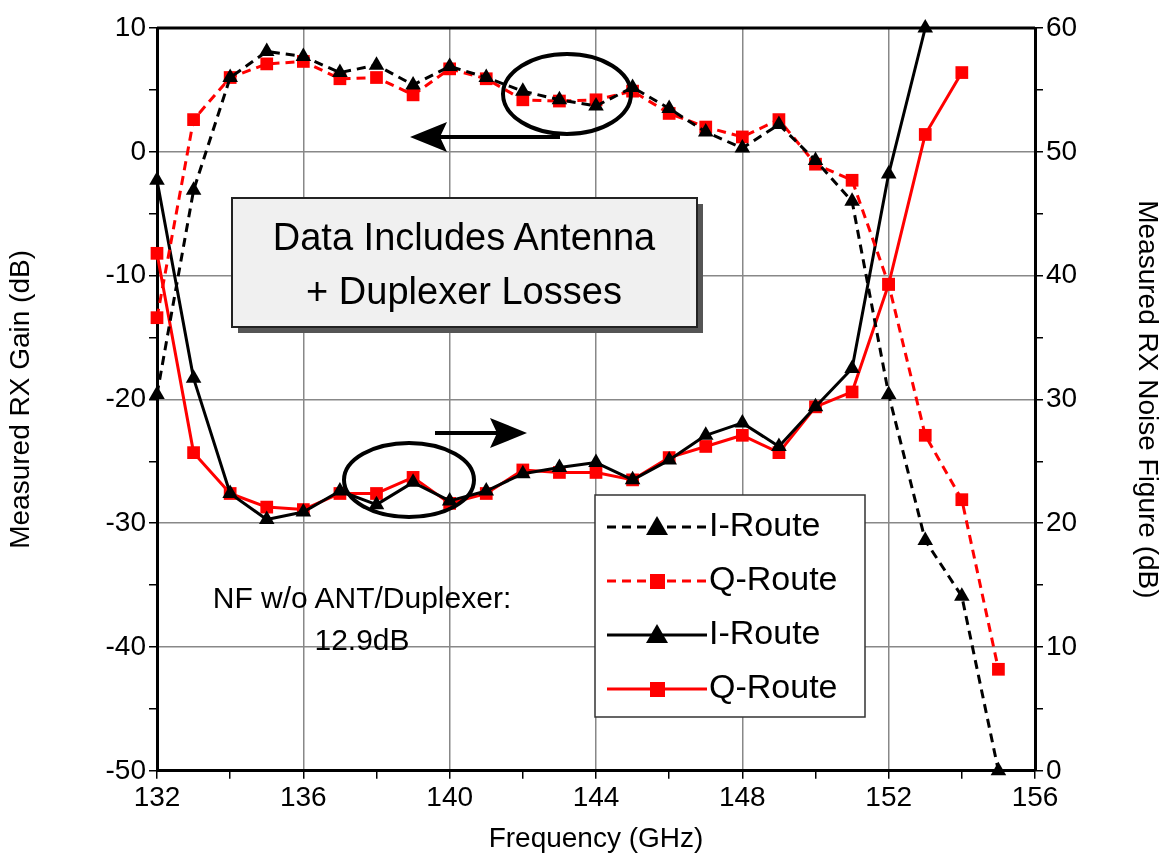 This screenshot has height=860, width=1168. I want to click on y-tick-label: 0, so click(138, 150).